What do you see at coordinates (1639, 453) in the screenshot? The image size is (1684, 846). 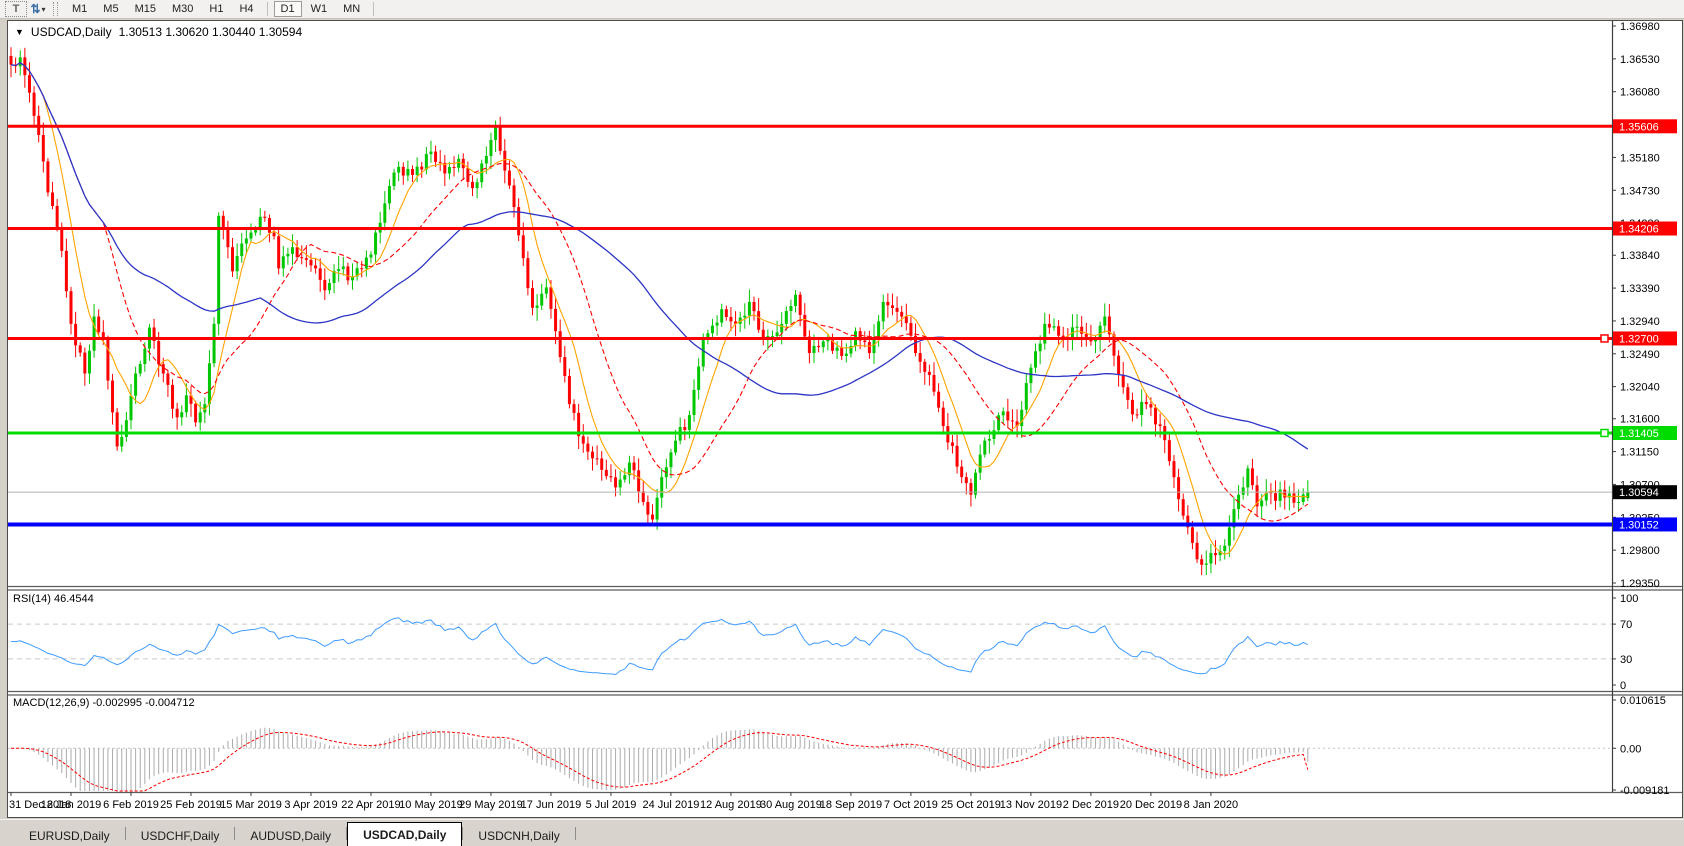 I see `svg-text: 1.31150` at bounding box center [1639, 453].